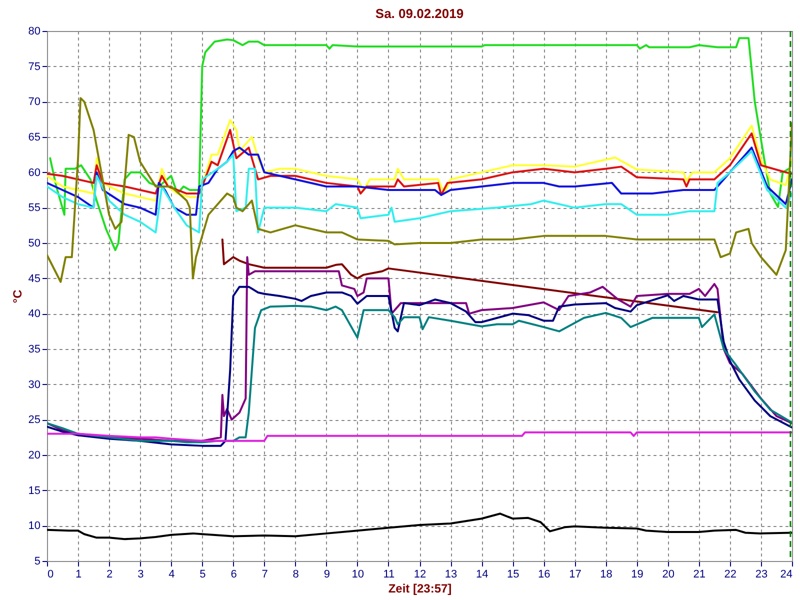 Image resolution: width=800 pixels, height=600 pixels. Describe the element at coordinates (34, 456) in the screenshot. I see `y-tick-label: 20` at that location.